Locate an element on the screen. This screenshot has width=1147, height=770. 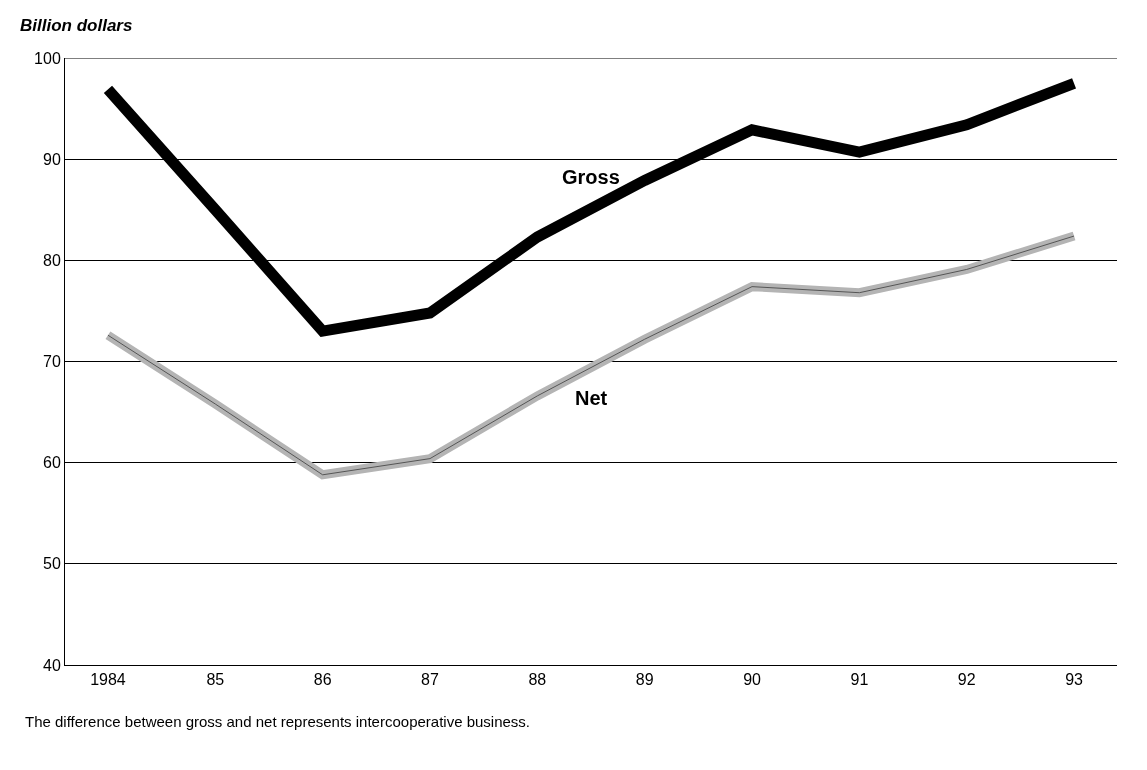
y-tick-label: 90 is located at coordinates (52, 159).